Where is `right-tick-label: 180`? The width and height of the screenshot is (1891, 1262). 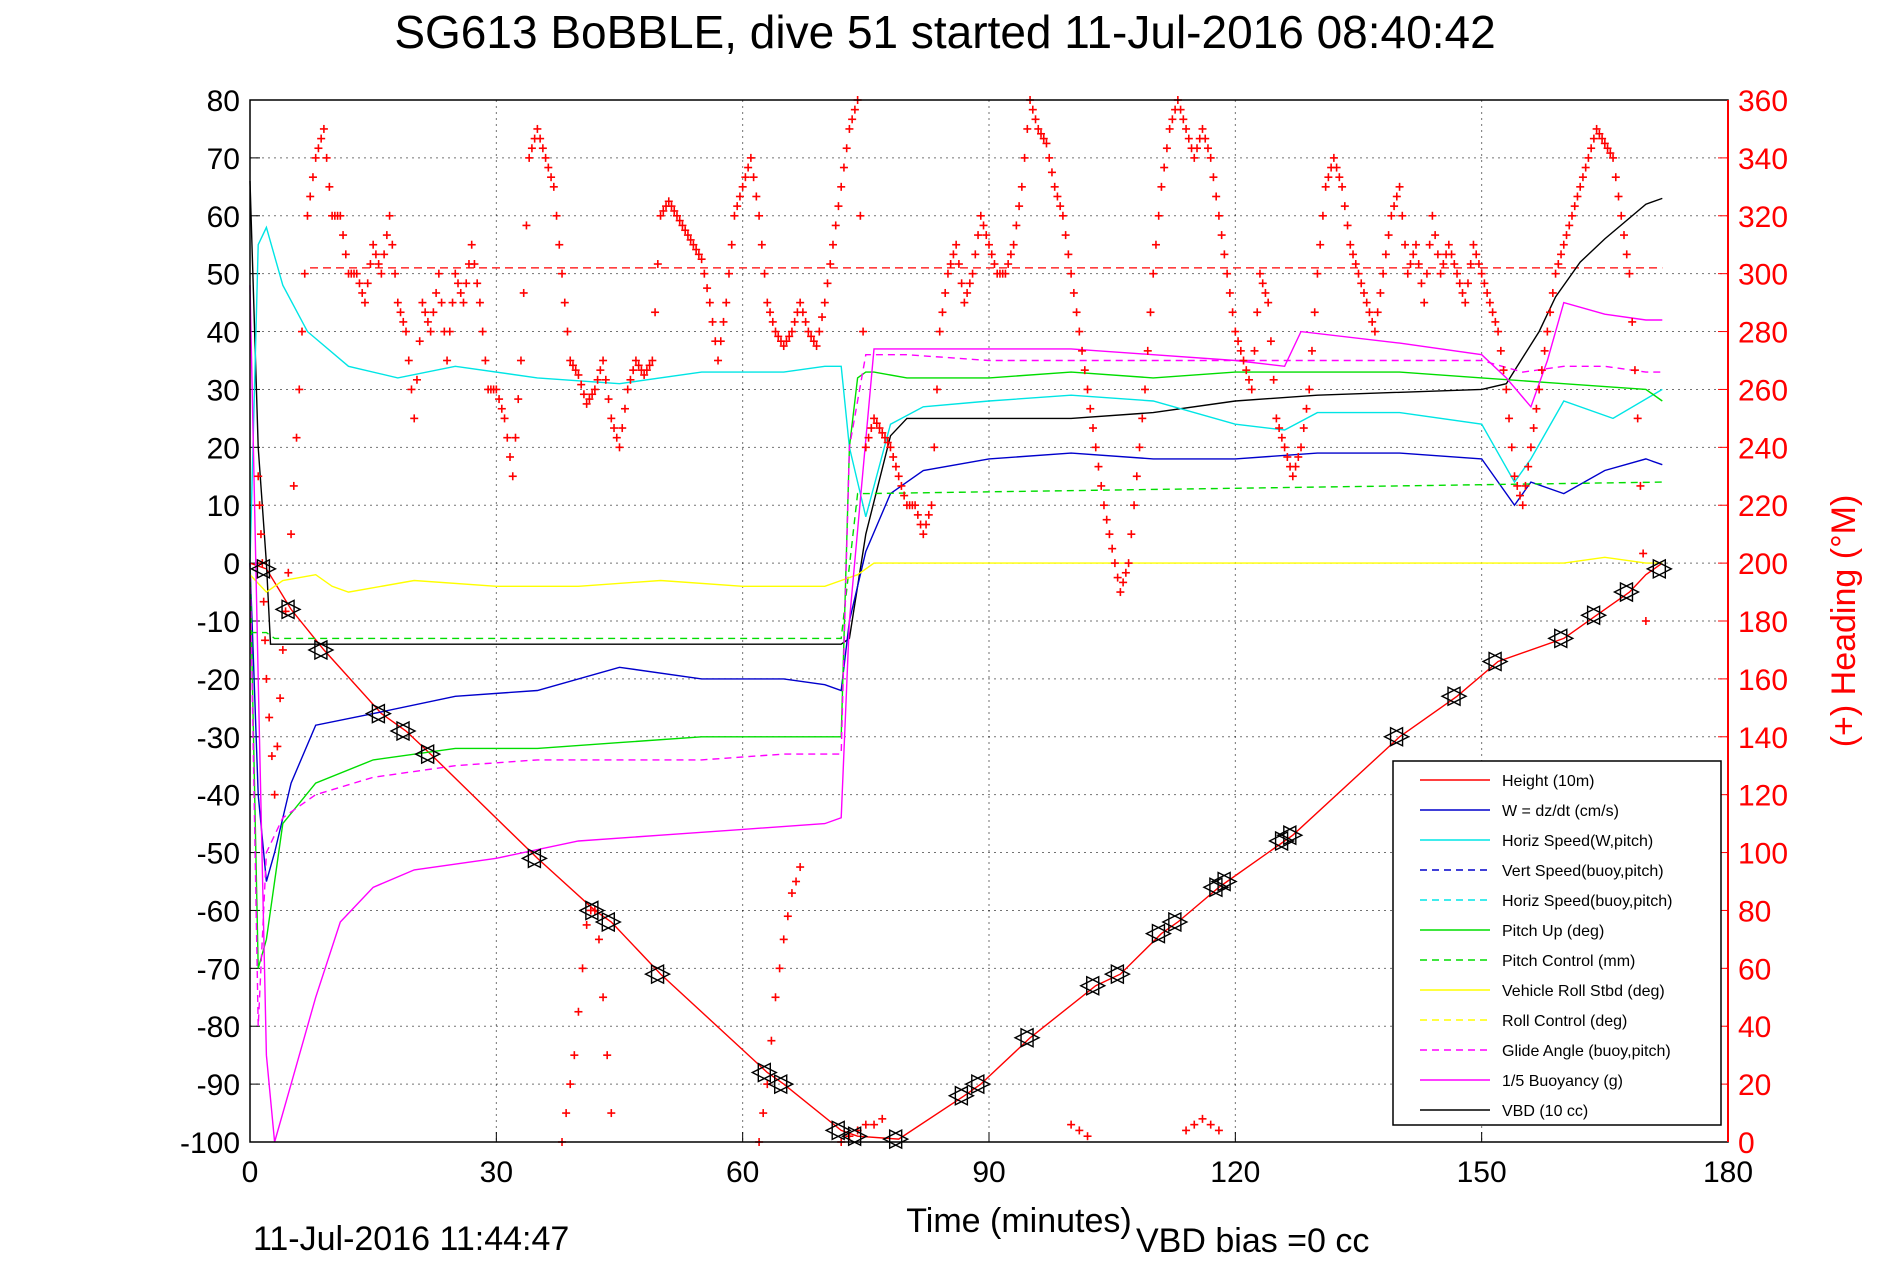
right-tick-label: 180 is located at coordinates (1763, 622).